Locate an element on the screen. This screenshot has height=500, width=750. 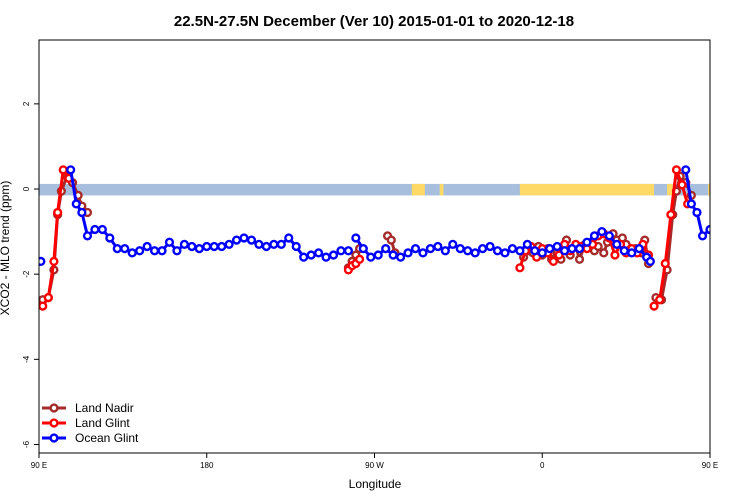
x-axis: 90 E 180 90 W 0 90 E is located at coordinates (374, 461).